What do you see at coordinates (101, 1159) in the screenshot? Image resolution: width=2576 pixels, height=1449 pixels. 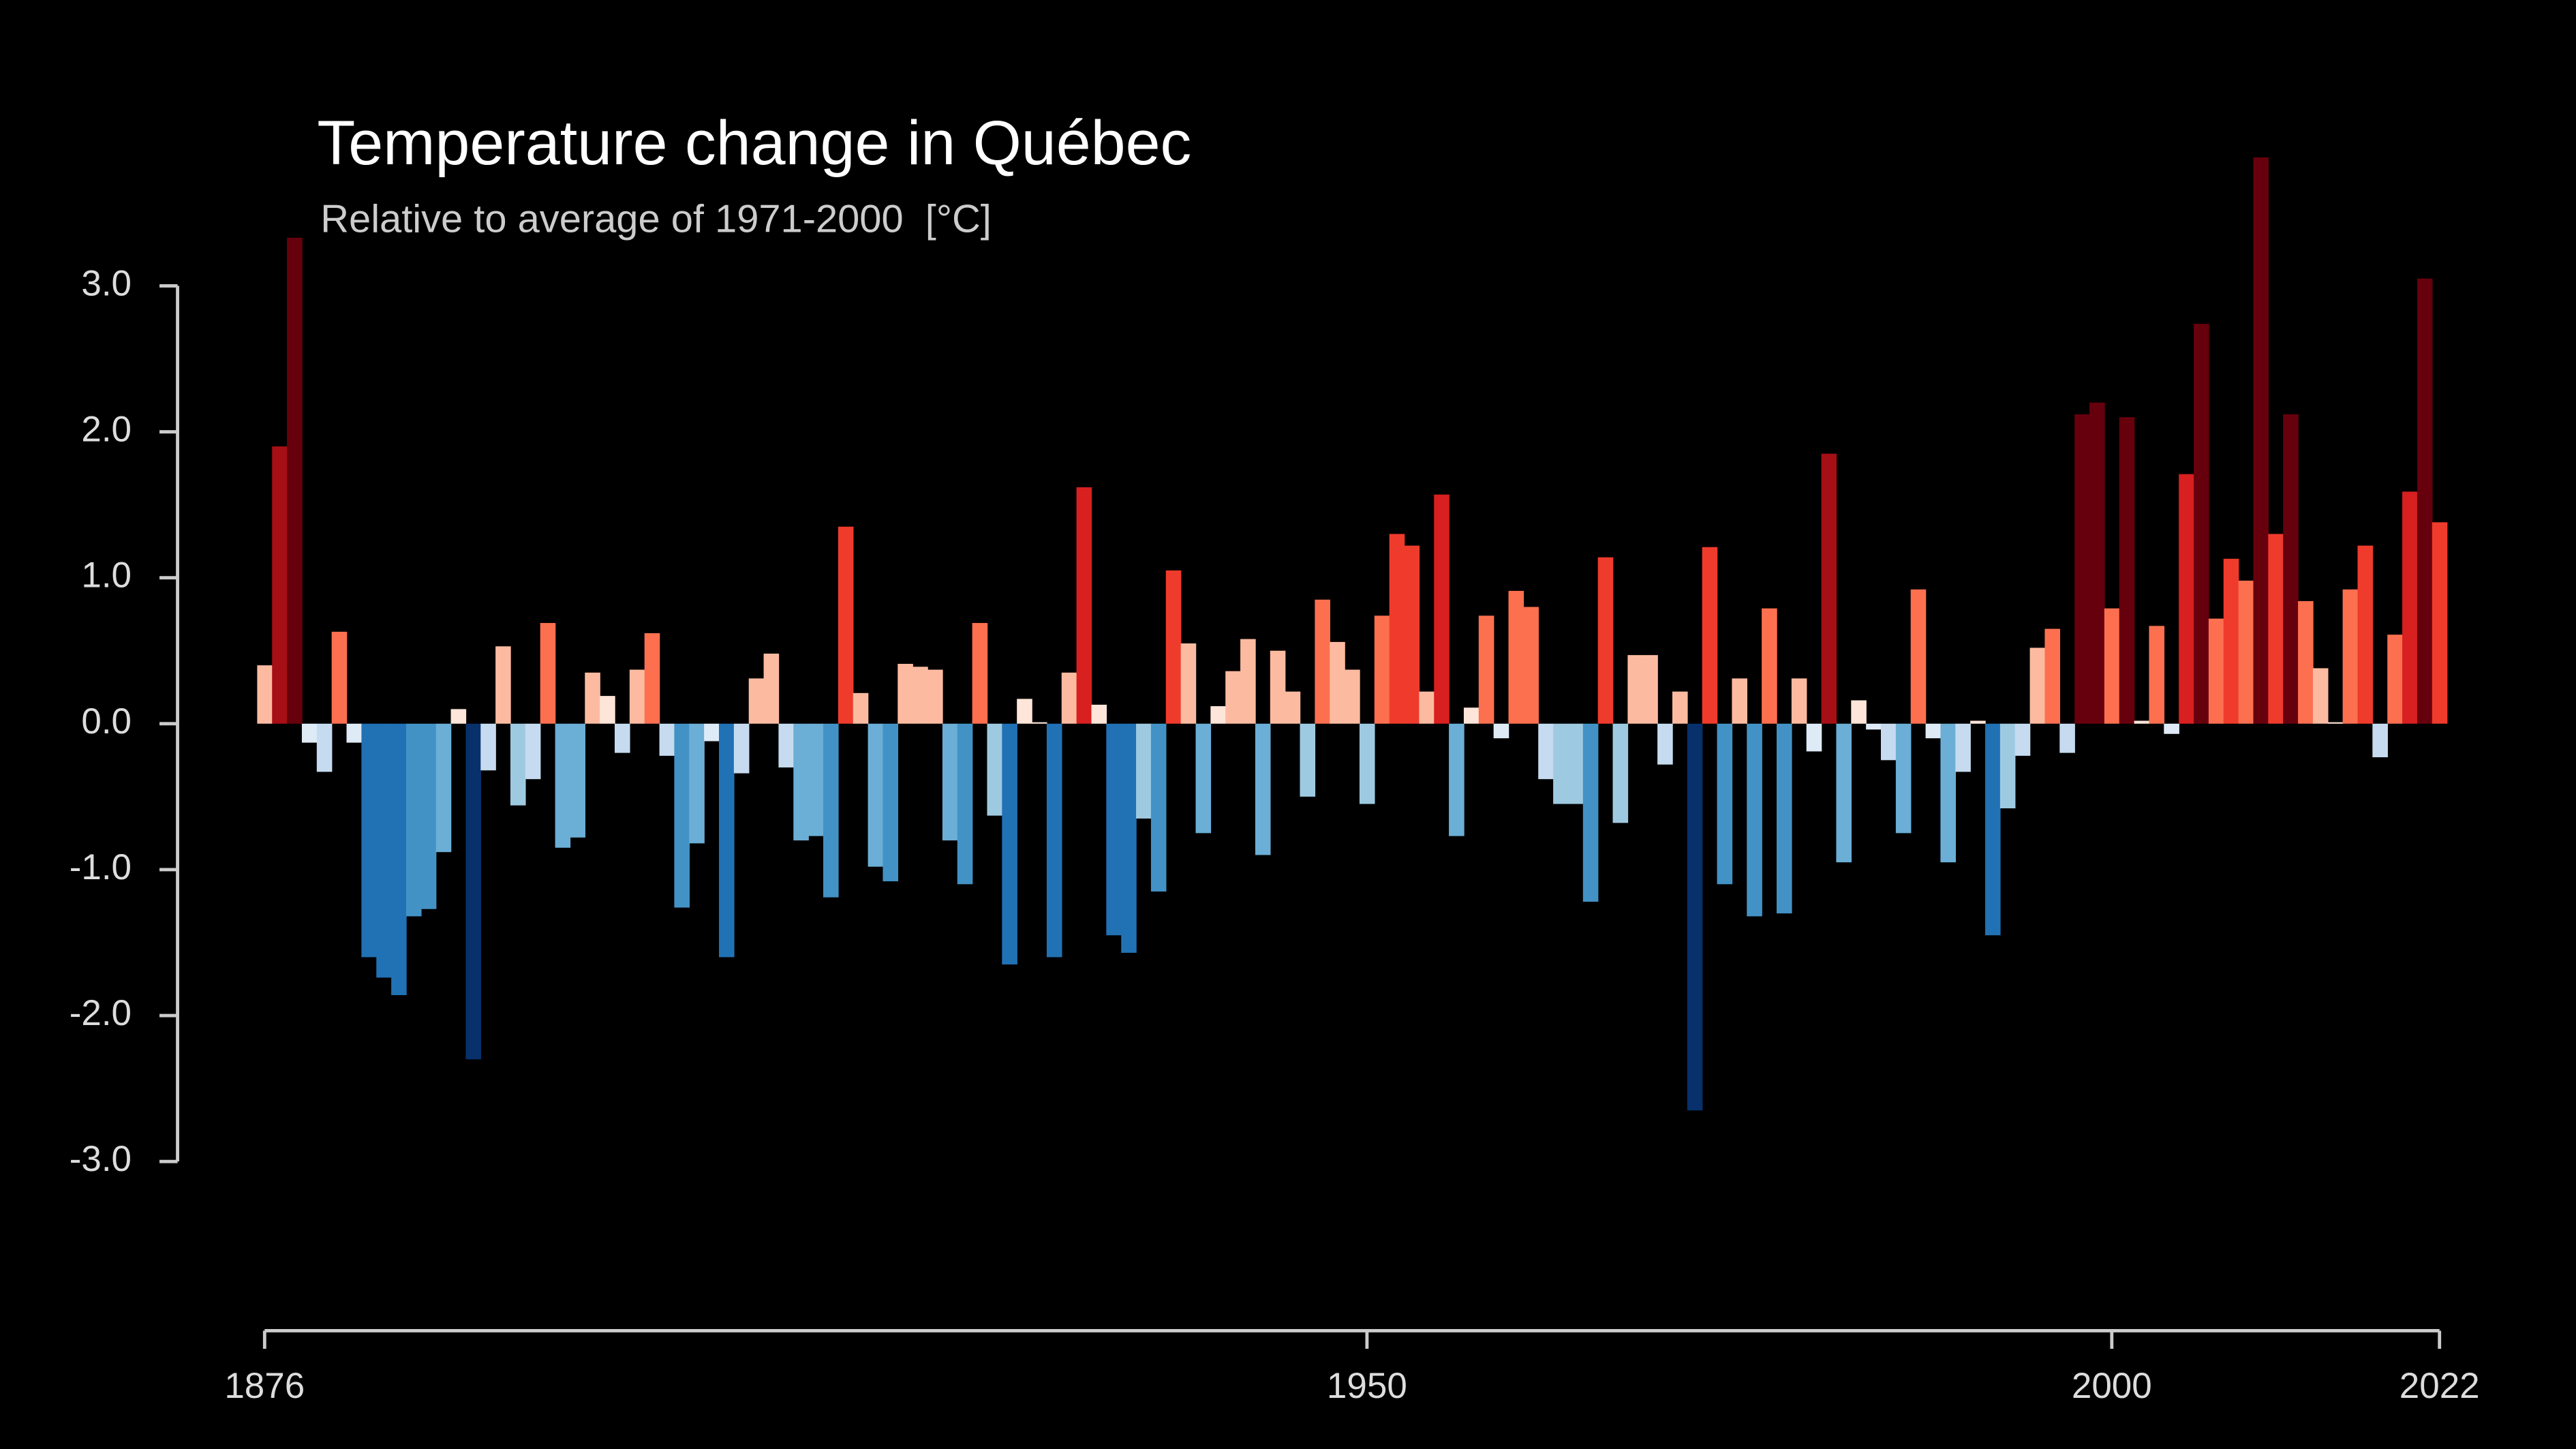 I see `y-tick-label: -3.0` at bounding box center [101, 1159].